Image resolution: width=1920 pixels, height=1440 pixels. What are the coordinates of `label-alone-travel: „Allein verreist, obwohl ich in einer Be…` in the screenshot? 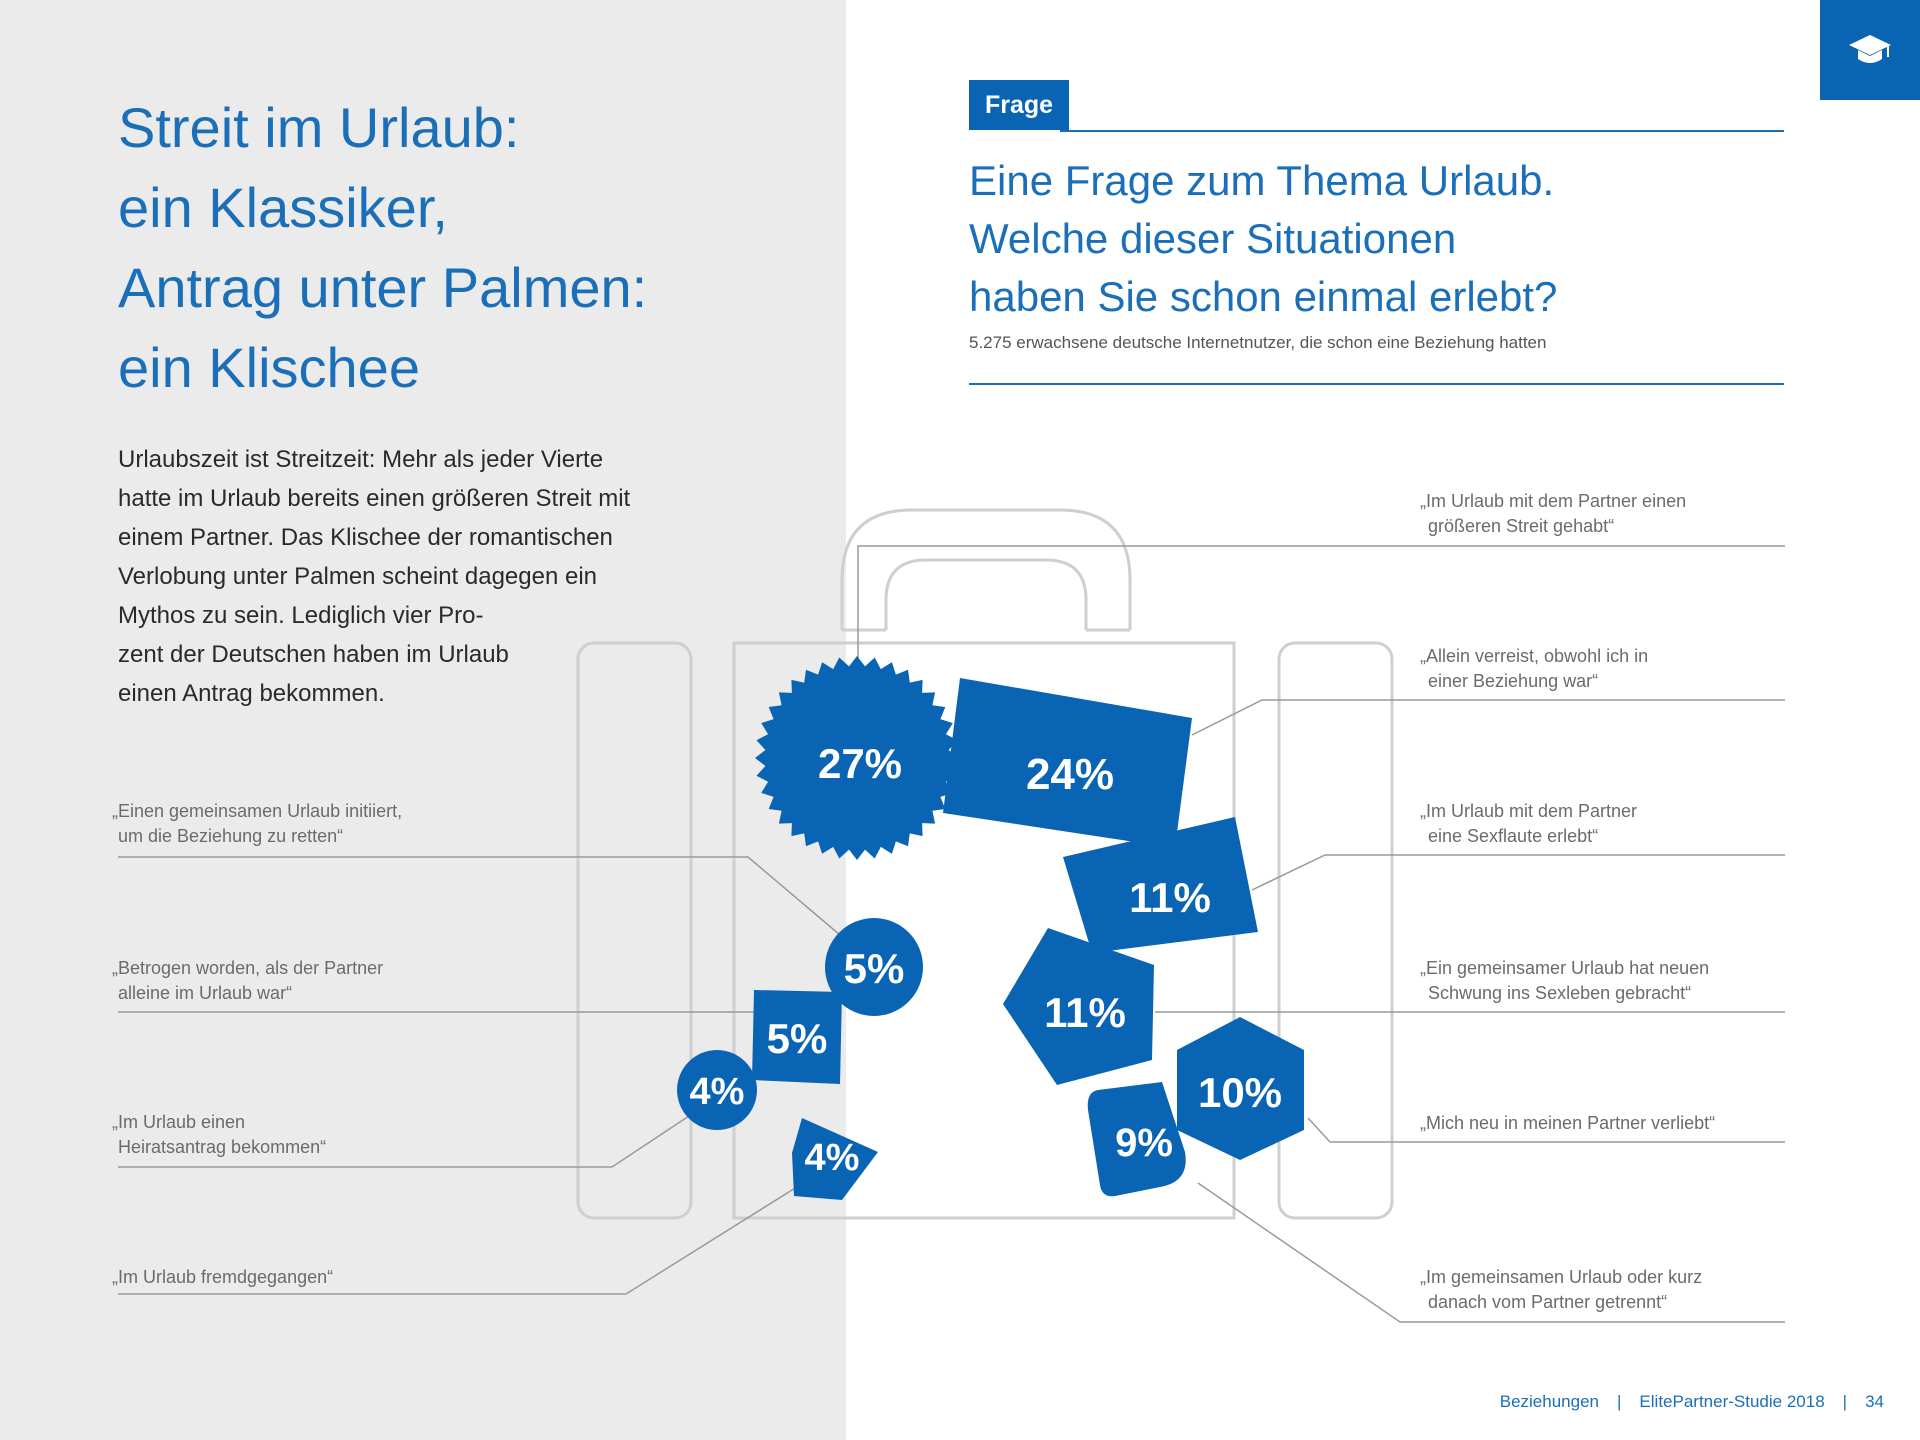 It's located at (1534, 669).